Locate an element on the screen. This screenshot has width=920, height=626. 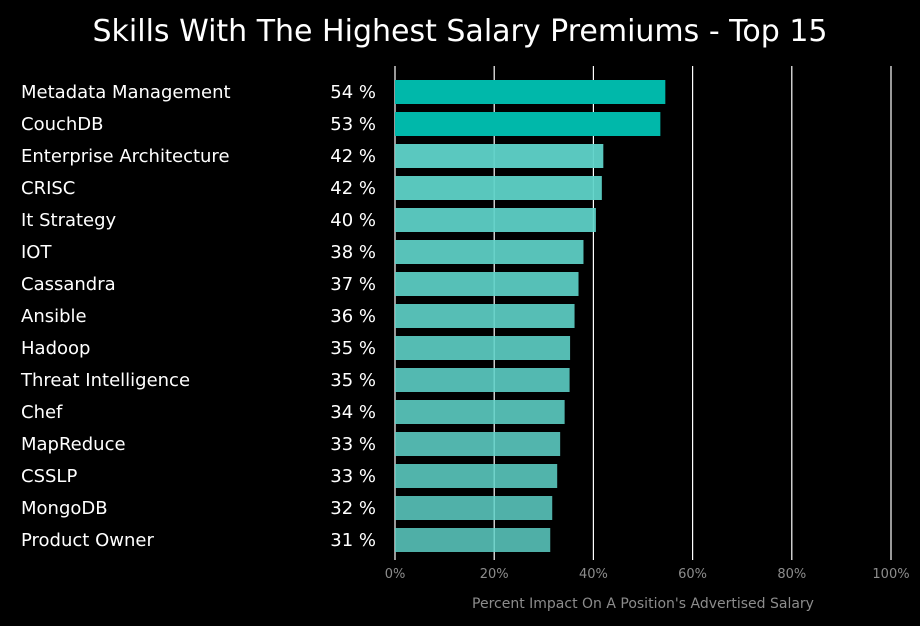
category-label: Product Owner is located at coordinates (87, 540).